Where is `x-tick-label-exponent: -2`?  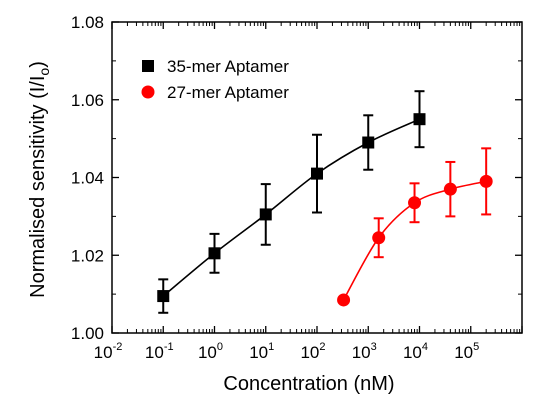
x-tick-label-exponent: -2 is located at coordinates (118, 347).